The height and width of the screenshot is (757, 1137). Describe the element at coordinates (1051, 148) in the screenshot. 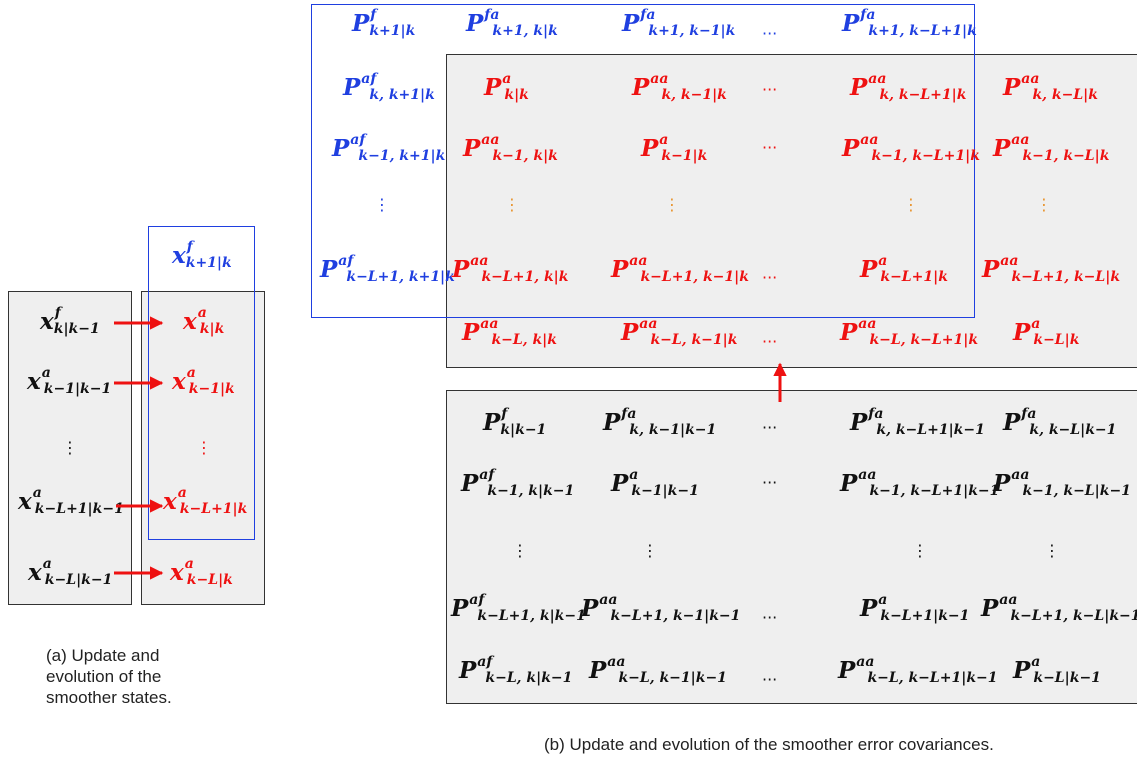

I see `cov-updated-1-3: Paak−1, k−L|k` at that location.